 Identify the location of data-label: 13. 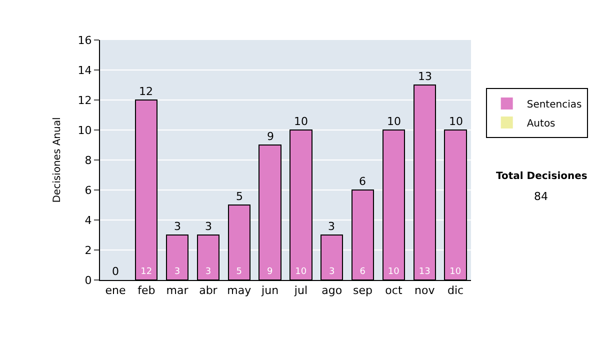
(424, 272).